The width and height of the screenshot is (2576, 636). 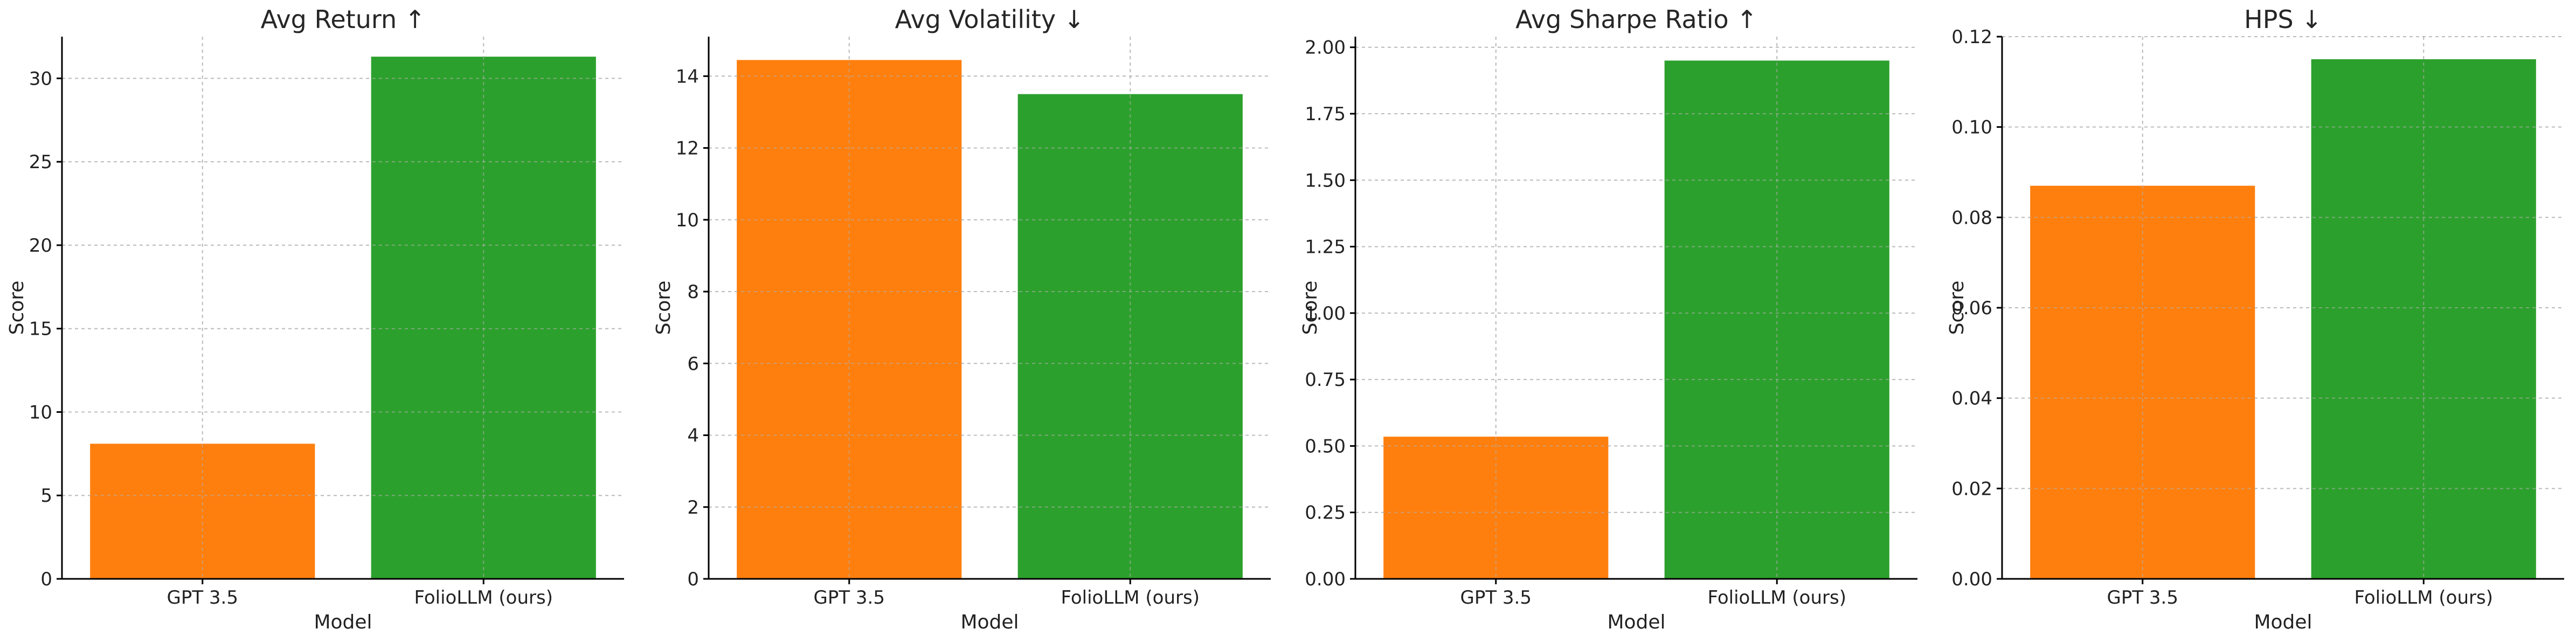 What do you see at coordinates (990, 19) in the screenshot?
I see `chart-title: Avg Volatility ↓` at bounding box center [990, 19].